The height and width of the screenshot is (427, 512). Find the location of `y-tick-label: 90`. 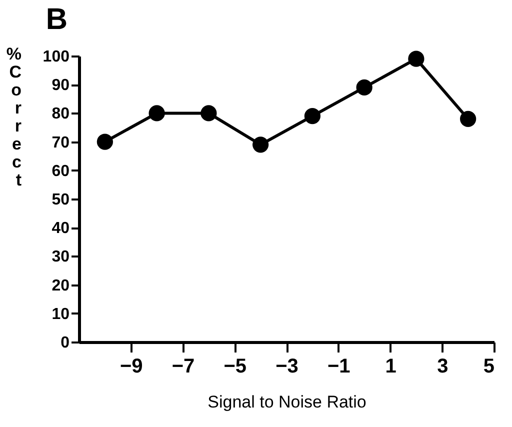

y-tick-label: 90 is located at coordinates (61, 85).